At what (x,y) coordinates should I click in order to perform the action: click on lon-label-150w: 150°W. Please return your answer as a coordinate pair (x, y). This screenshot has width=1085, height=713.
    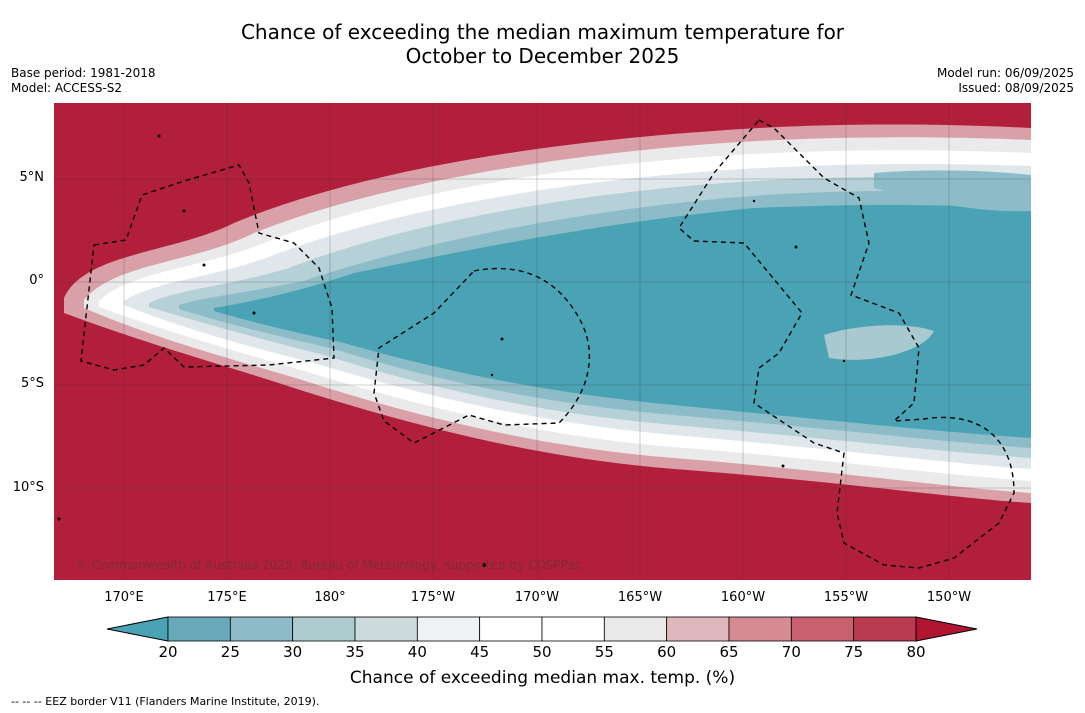
    Looking at the image, I should click on (949, 597).